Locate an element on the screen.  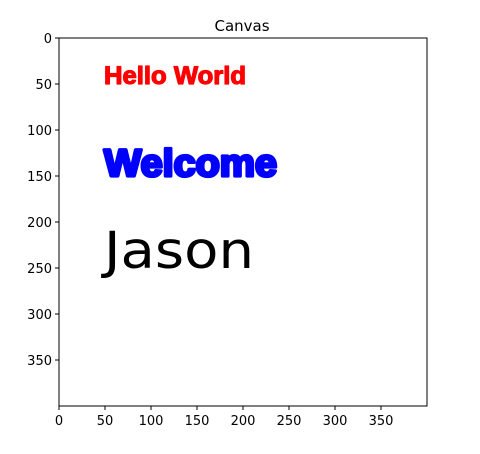
y-tick-label: 350 is located at coordinates (39, 361).